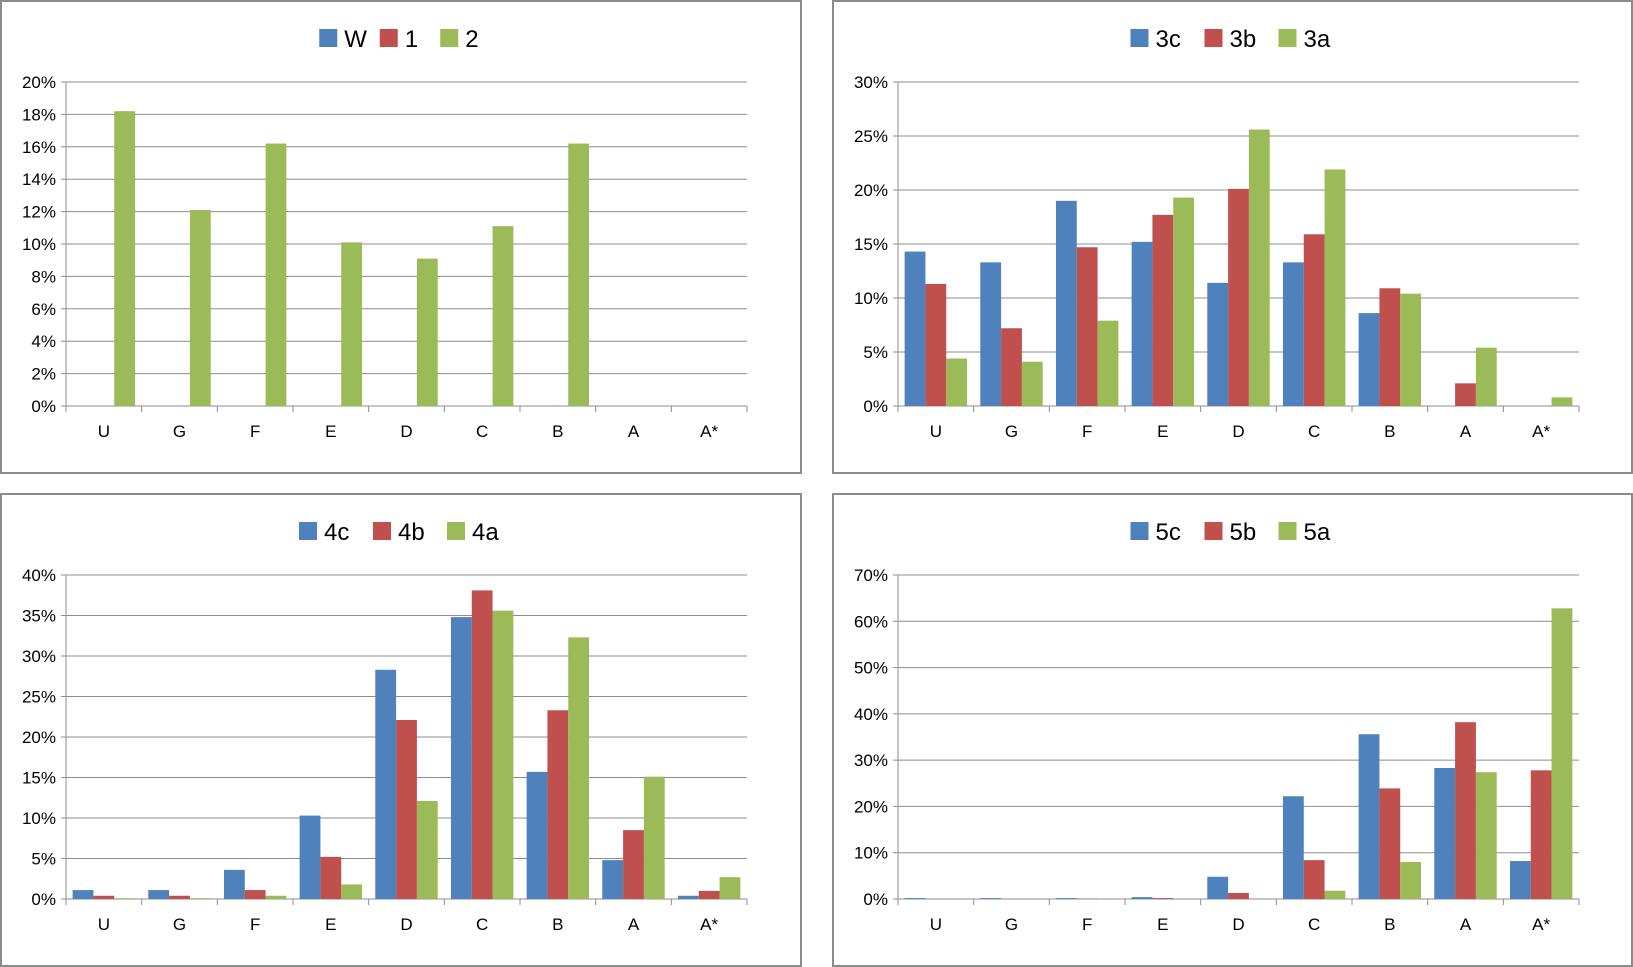 The height and width of the screenshot is (967, 1633). Describe the element at coordinates (200, 898) in the screenshot. I see `bar-4a-G` at that location.